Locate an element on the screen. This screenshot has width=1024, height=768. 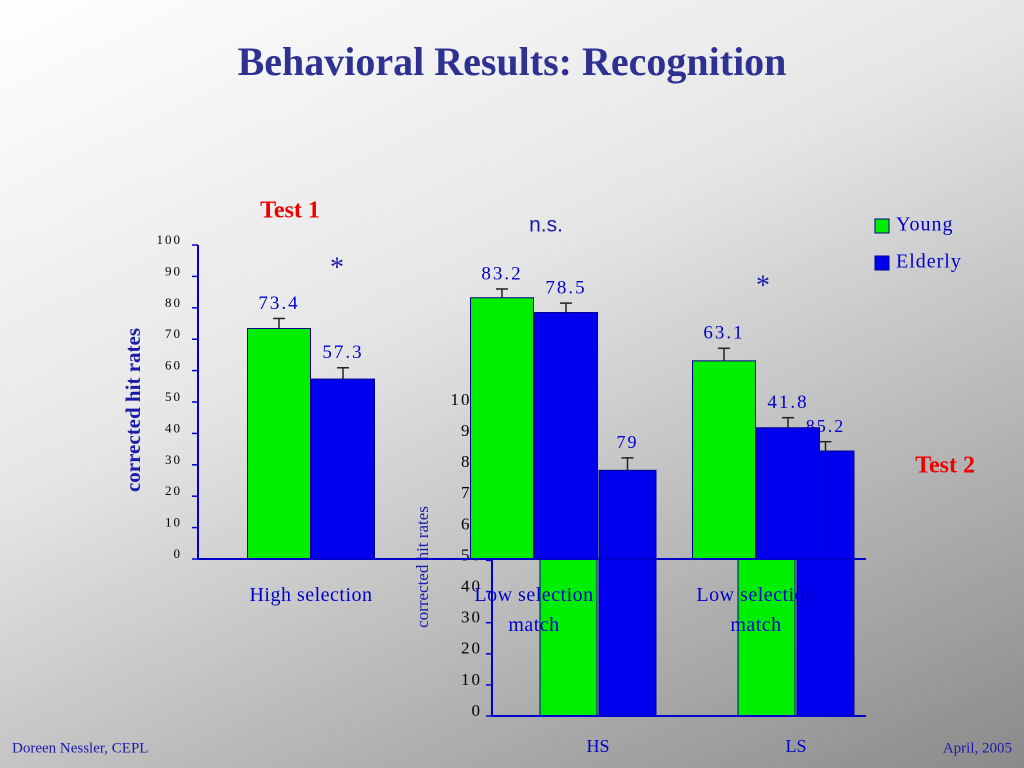
y-tick-label: 100 is located at coordinates (170, 239).